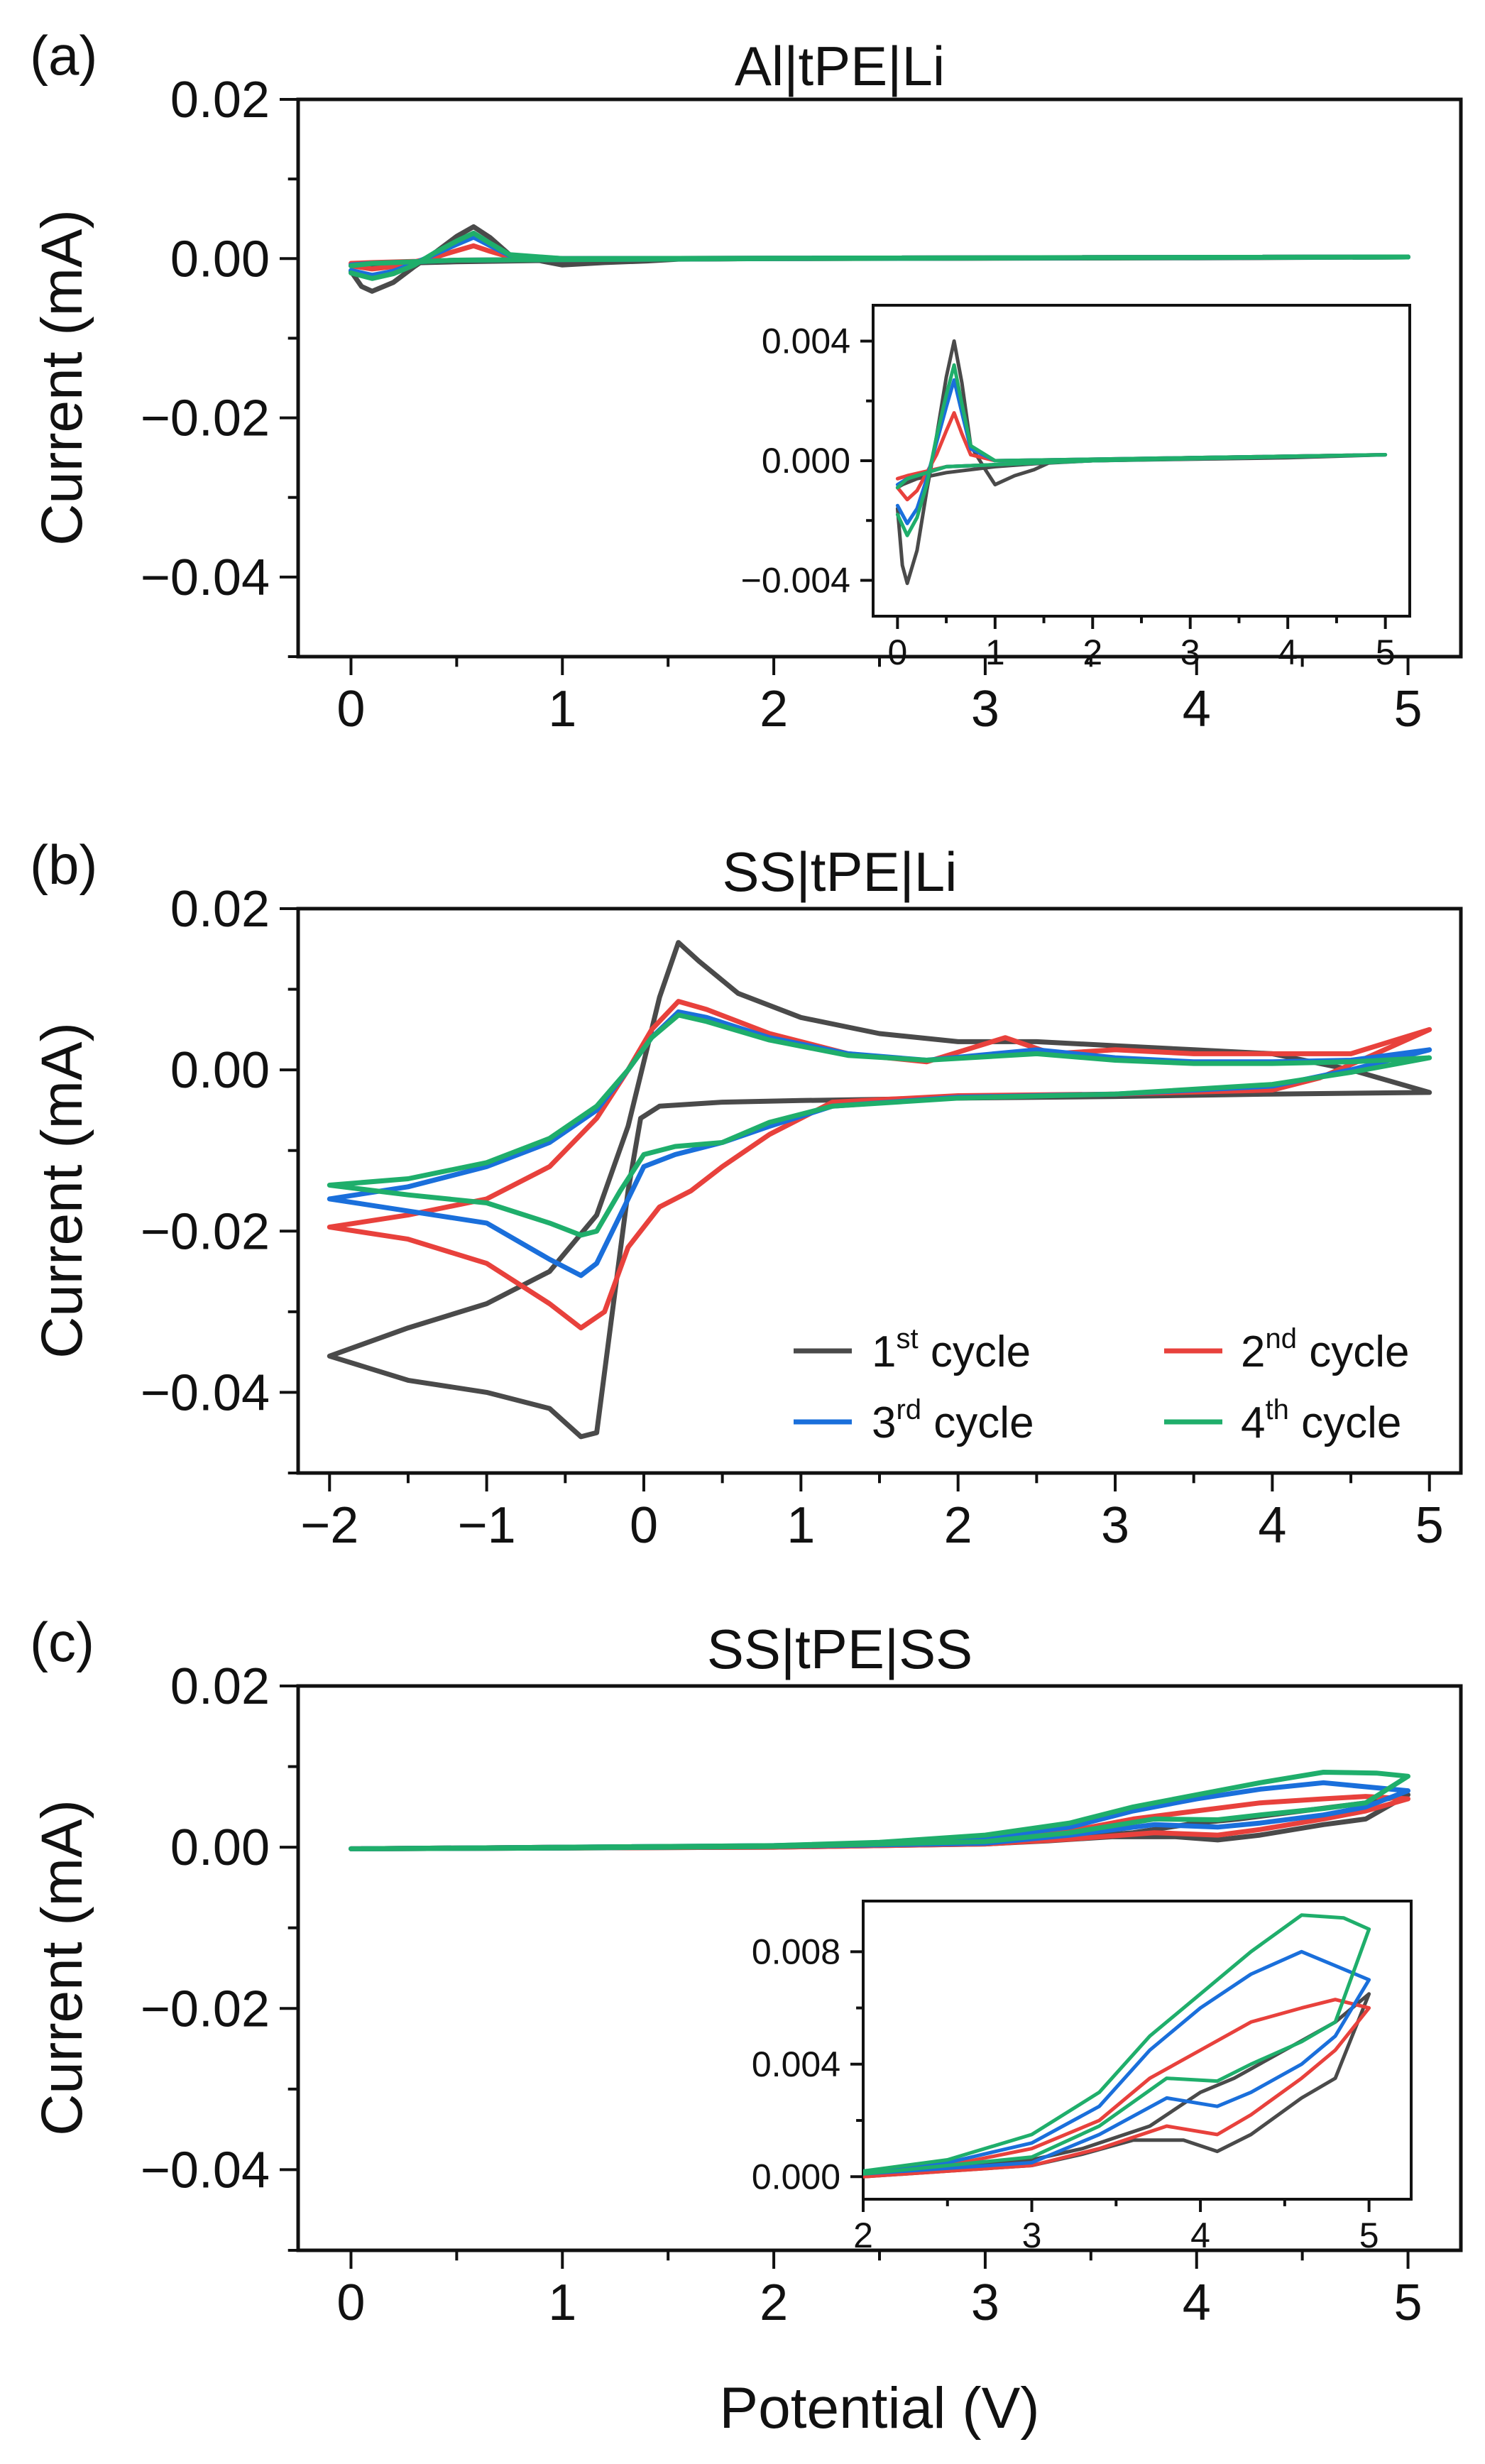 Image resolution: width=1485 pixels, height=2464 pixels. What do you see at coordinates (62, 1642) in the screenshot?
I see `panel-c-label: (c)` at bounding box center [62, 1642].